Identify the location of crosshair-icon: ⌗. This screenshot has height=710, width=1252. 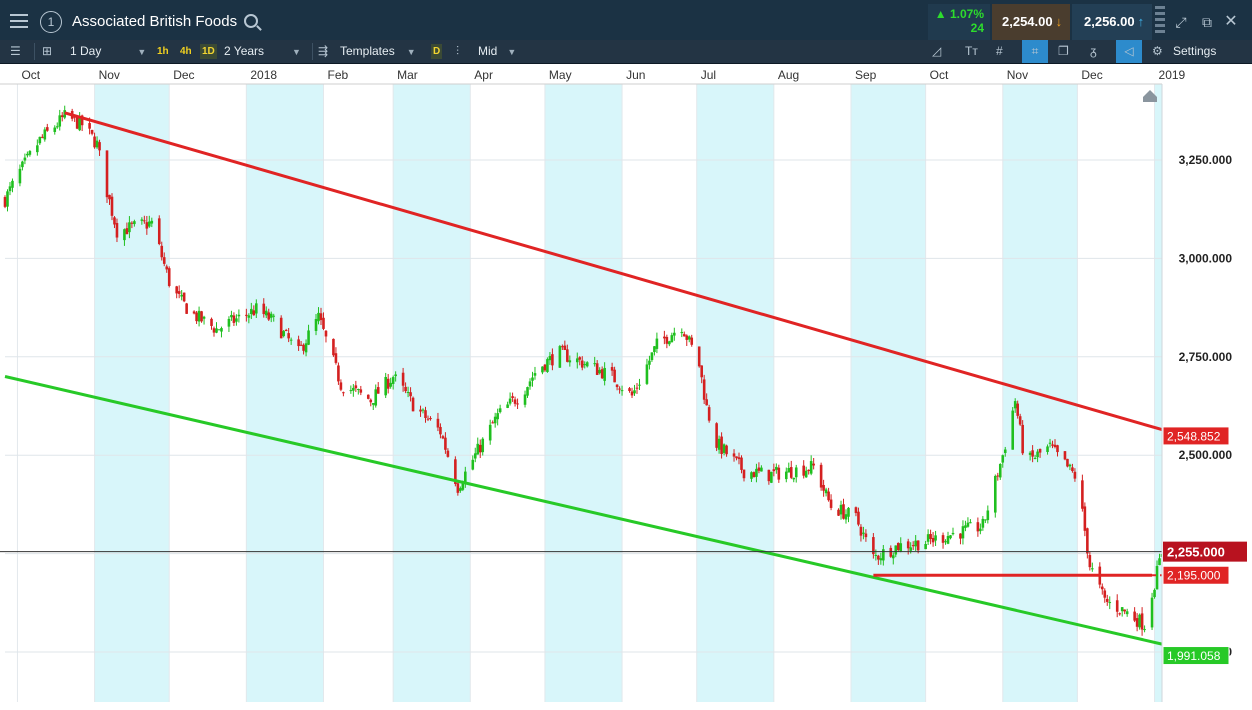
(1035, 51).